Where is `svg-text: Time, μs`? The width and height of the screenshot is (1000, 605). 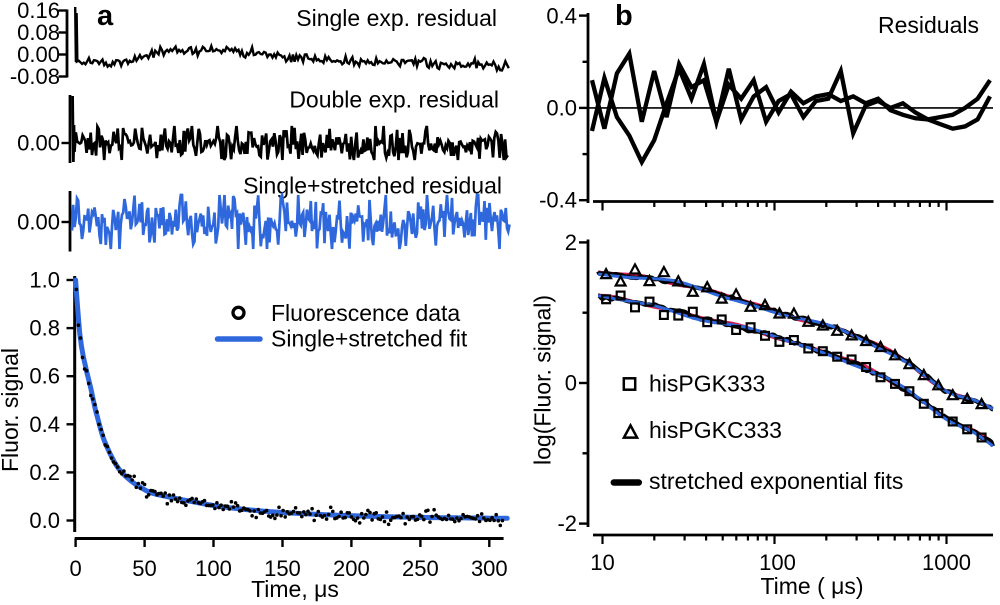
svg-text: Time, μs is located at coordinates (295, 589).